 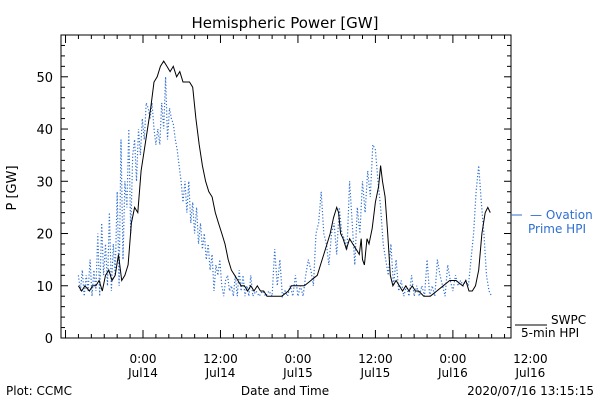 What do you see at coordinates (44, 78) in the screenshot?
I see `y-tick-label: 50` at bounding box center [44, 78].